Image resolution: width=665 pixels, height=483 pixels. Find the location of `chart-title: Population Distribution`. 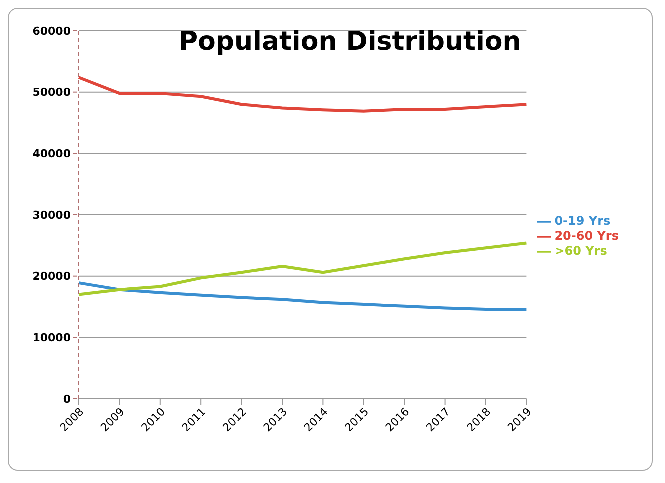

chart-title: Population Distribution is located at coordinates (350, 42).